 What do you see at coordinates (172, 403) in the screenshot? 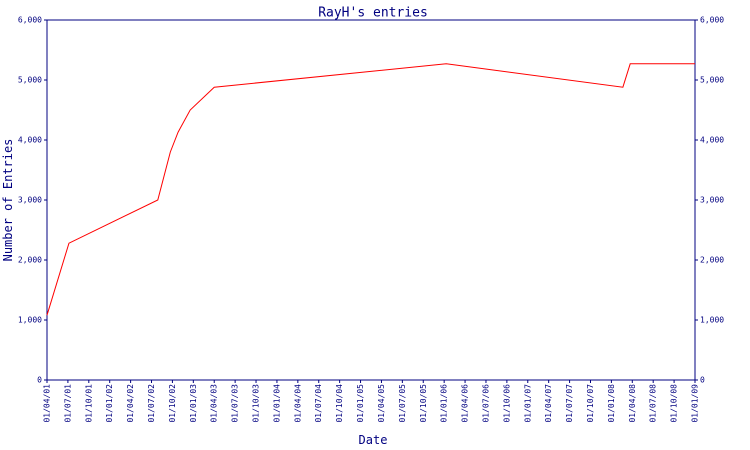
I see `x-tick-label: 01/10/02` at bounding box center [172, 403].